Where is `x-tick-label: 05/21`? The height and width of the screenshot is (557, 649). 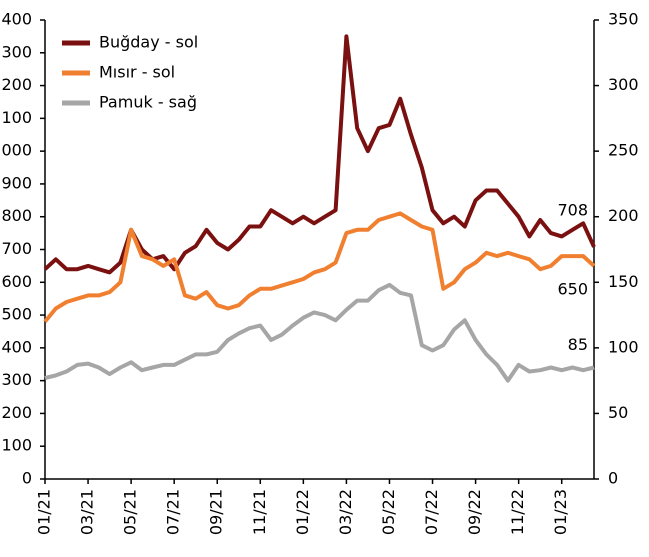
x-tick-label: 05/21 is located at coordinates (130, 512).